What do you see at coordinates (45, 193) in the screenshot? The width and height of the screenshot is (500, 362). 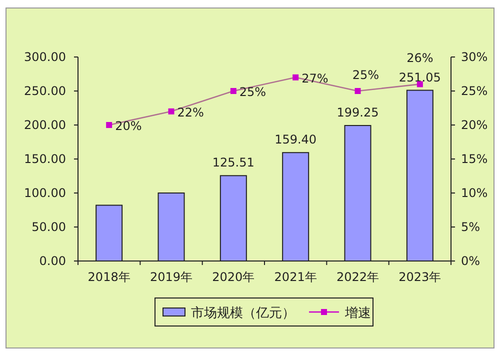 I see `y-tick-label: 100.00` at bounding box center [45, 193].